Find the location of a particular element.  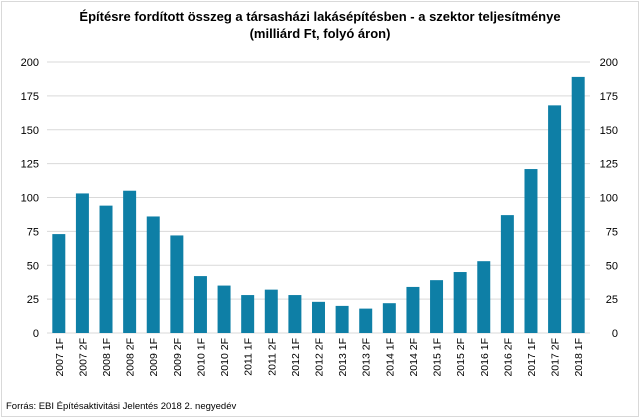

x-tick-label: 2015 1F is located at coordinates (438, 357).